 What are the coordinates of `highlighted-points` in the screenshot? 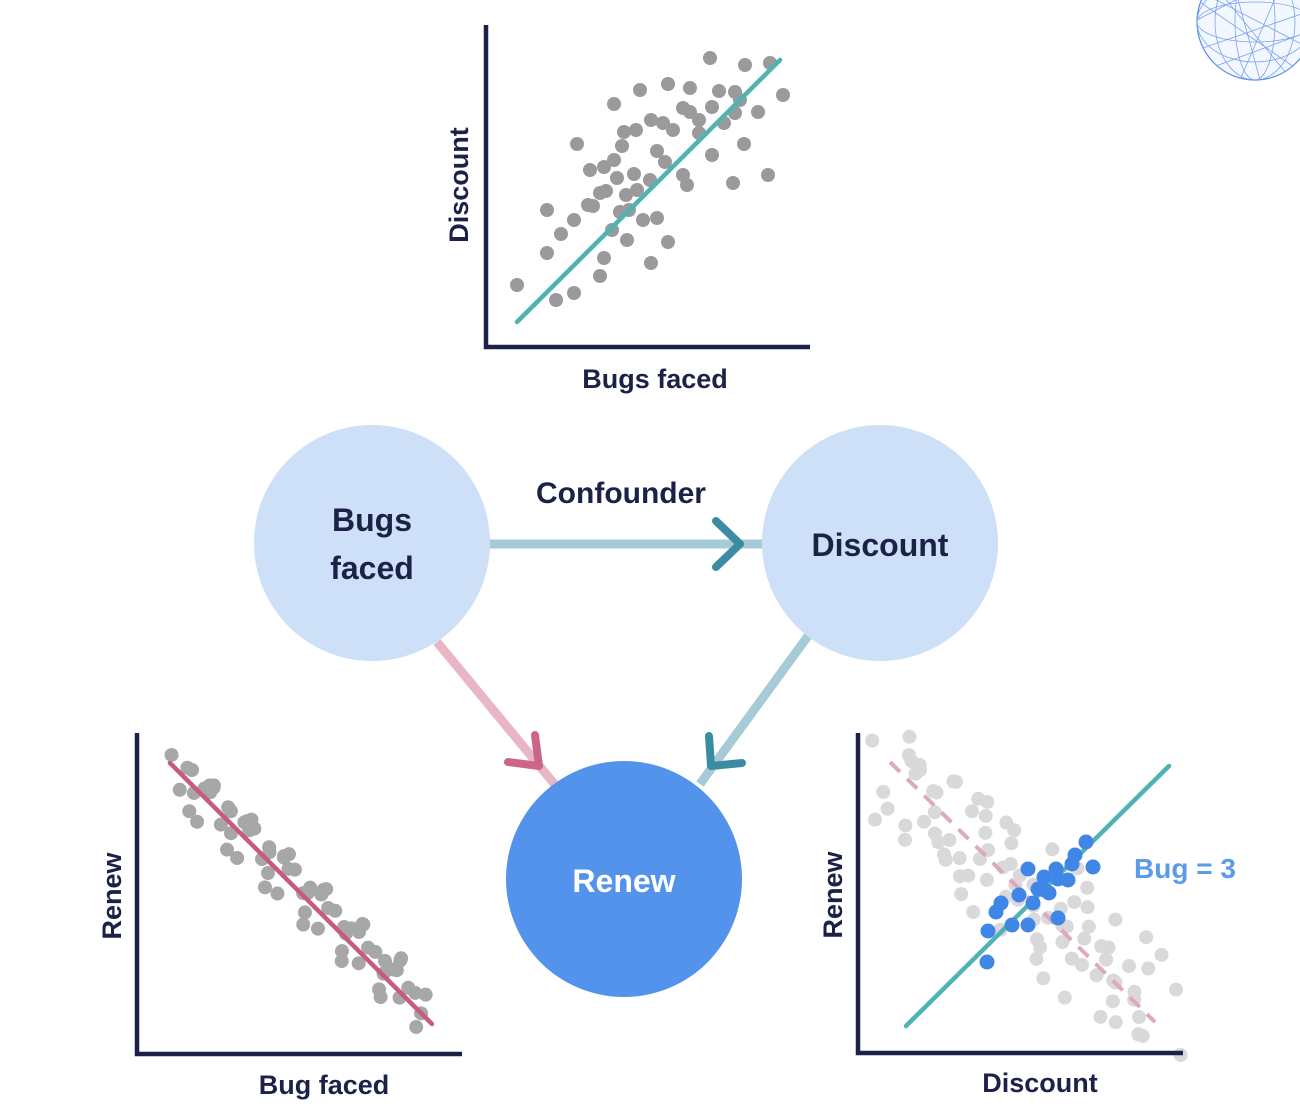 It's located at (1040, 902).